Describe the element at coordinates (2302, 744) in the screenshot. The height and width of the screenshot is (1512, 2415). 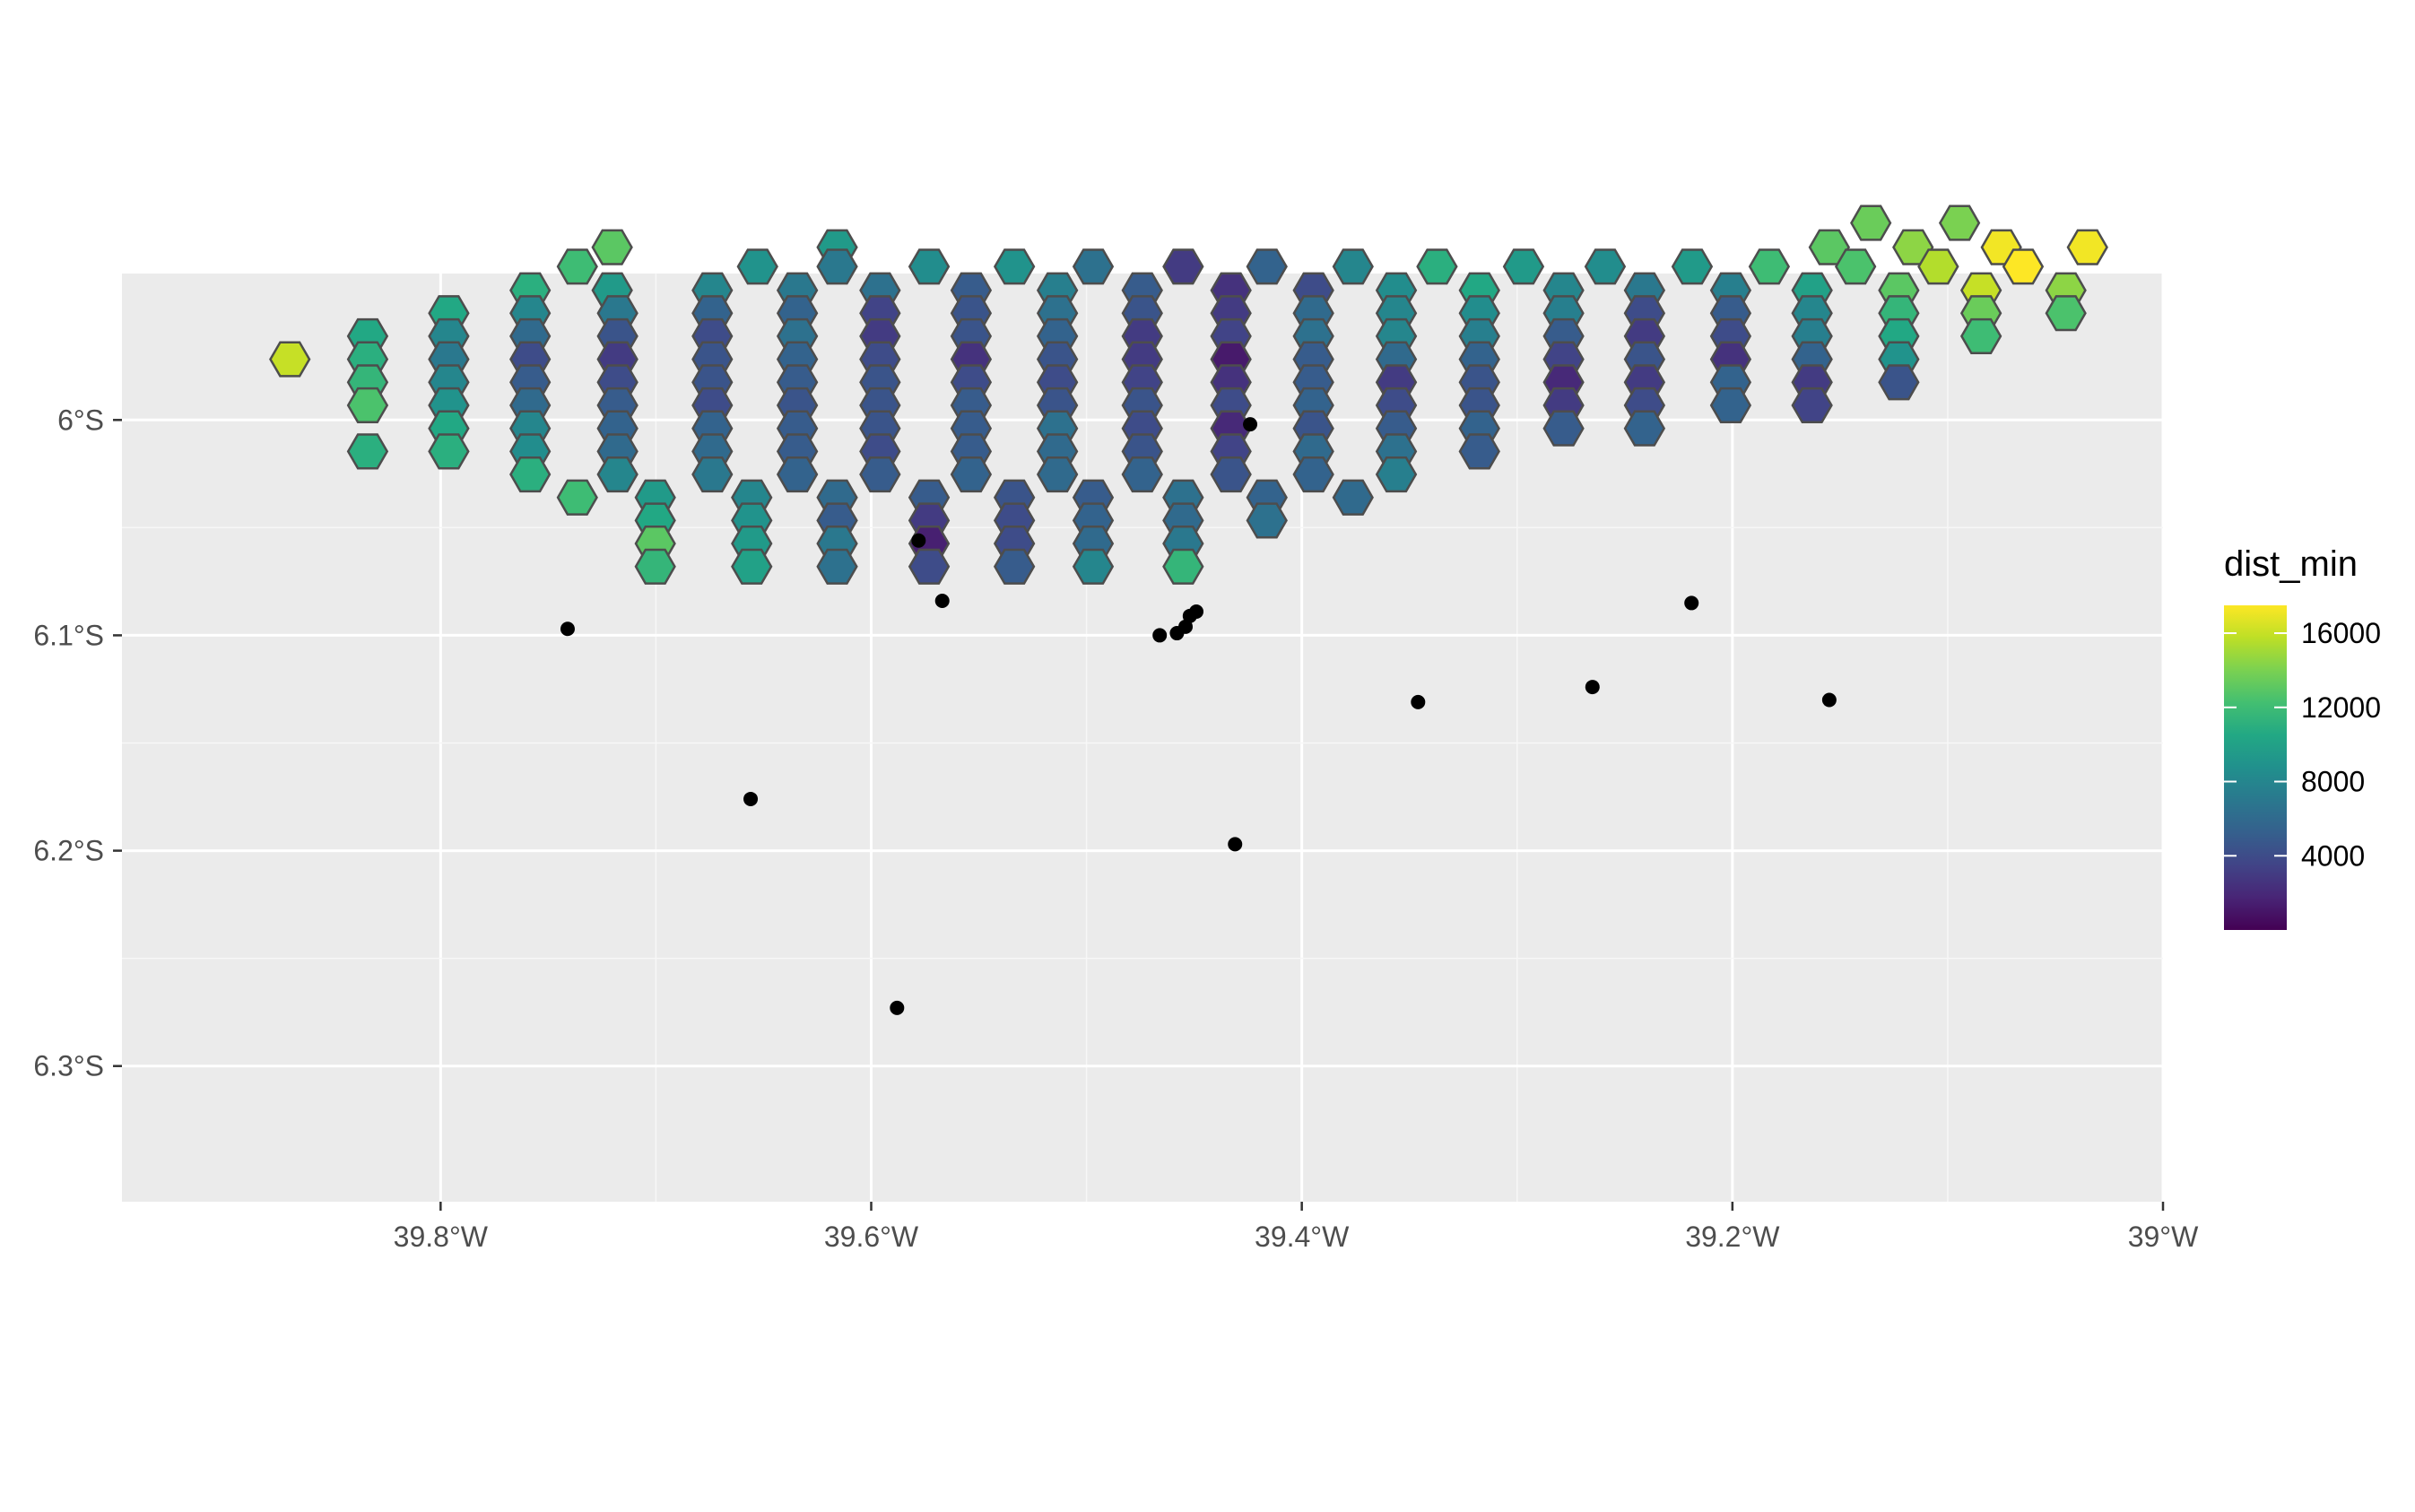
I see `legend-ticks: 4000 8000 12000 16000` at that location.